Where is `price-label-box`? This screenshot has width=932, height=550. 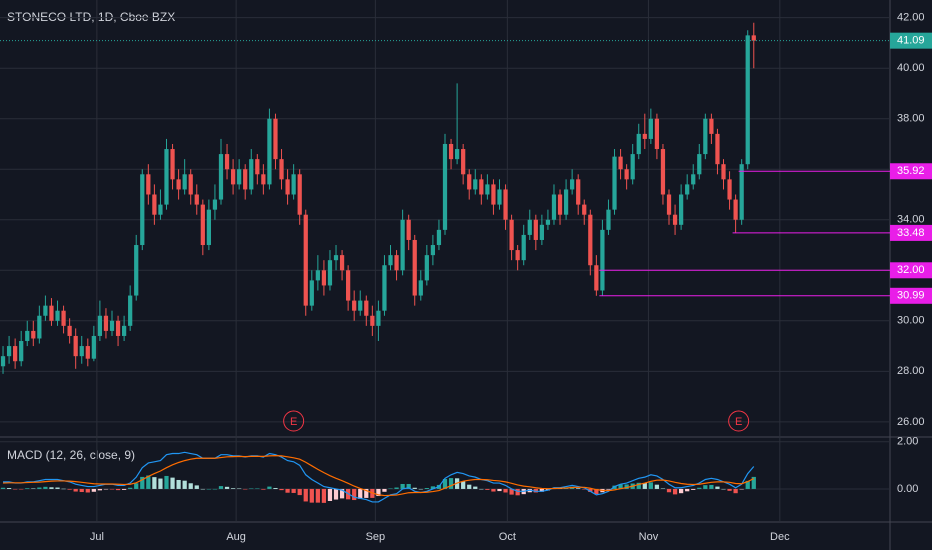
price-label-box is located at coordinates (911, 232).